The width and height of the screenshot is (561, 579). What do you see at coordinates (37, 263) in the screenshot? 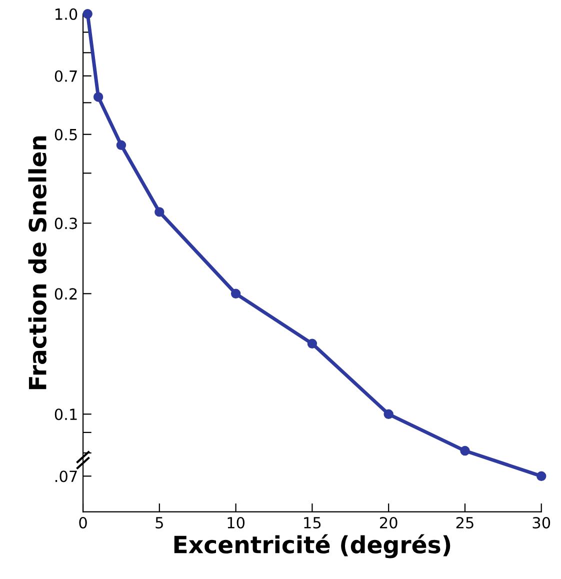
I see `y-axis-title: Fraction de Snellen` at bounding box center [37, 263].